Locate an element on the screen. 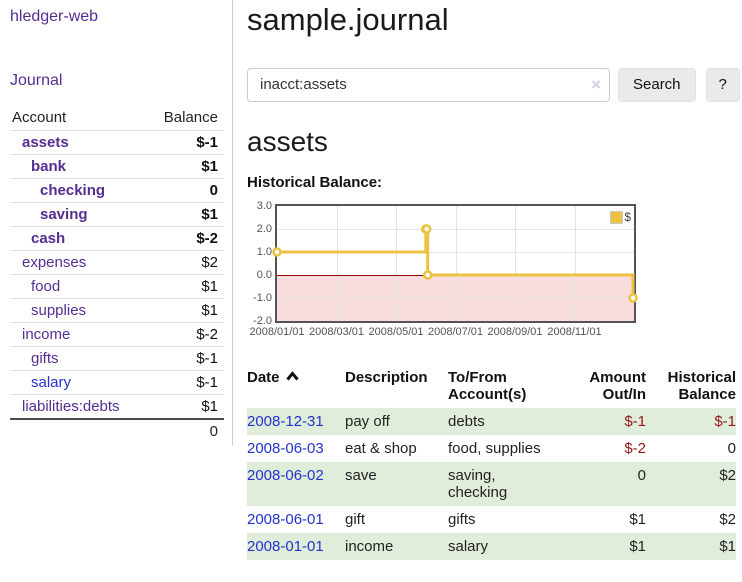 The image size is (742, 582). account-link: salary is located at coordinates (51, 382).